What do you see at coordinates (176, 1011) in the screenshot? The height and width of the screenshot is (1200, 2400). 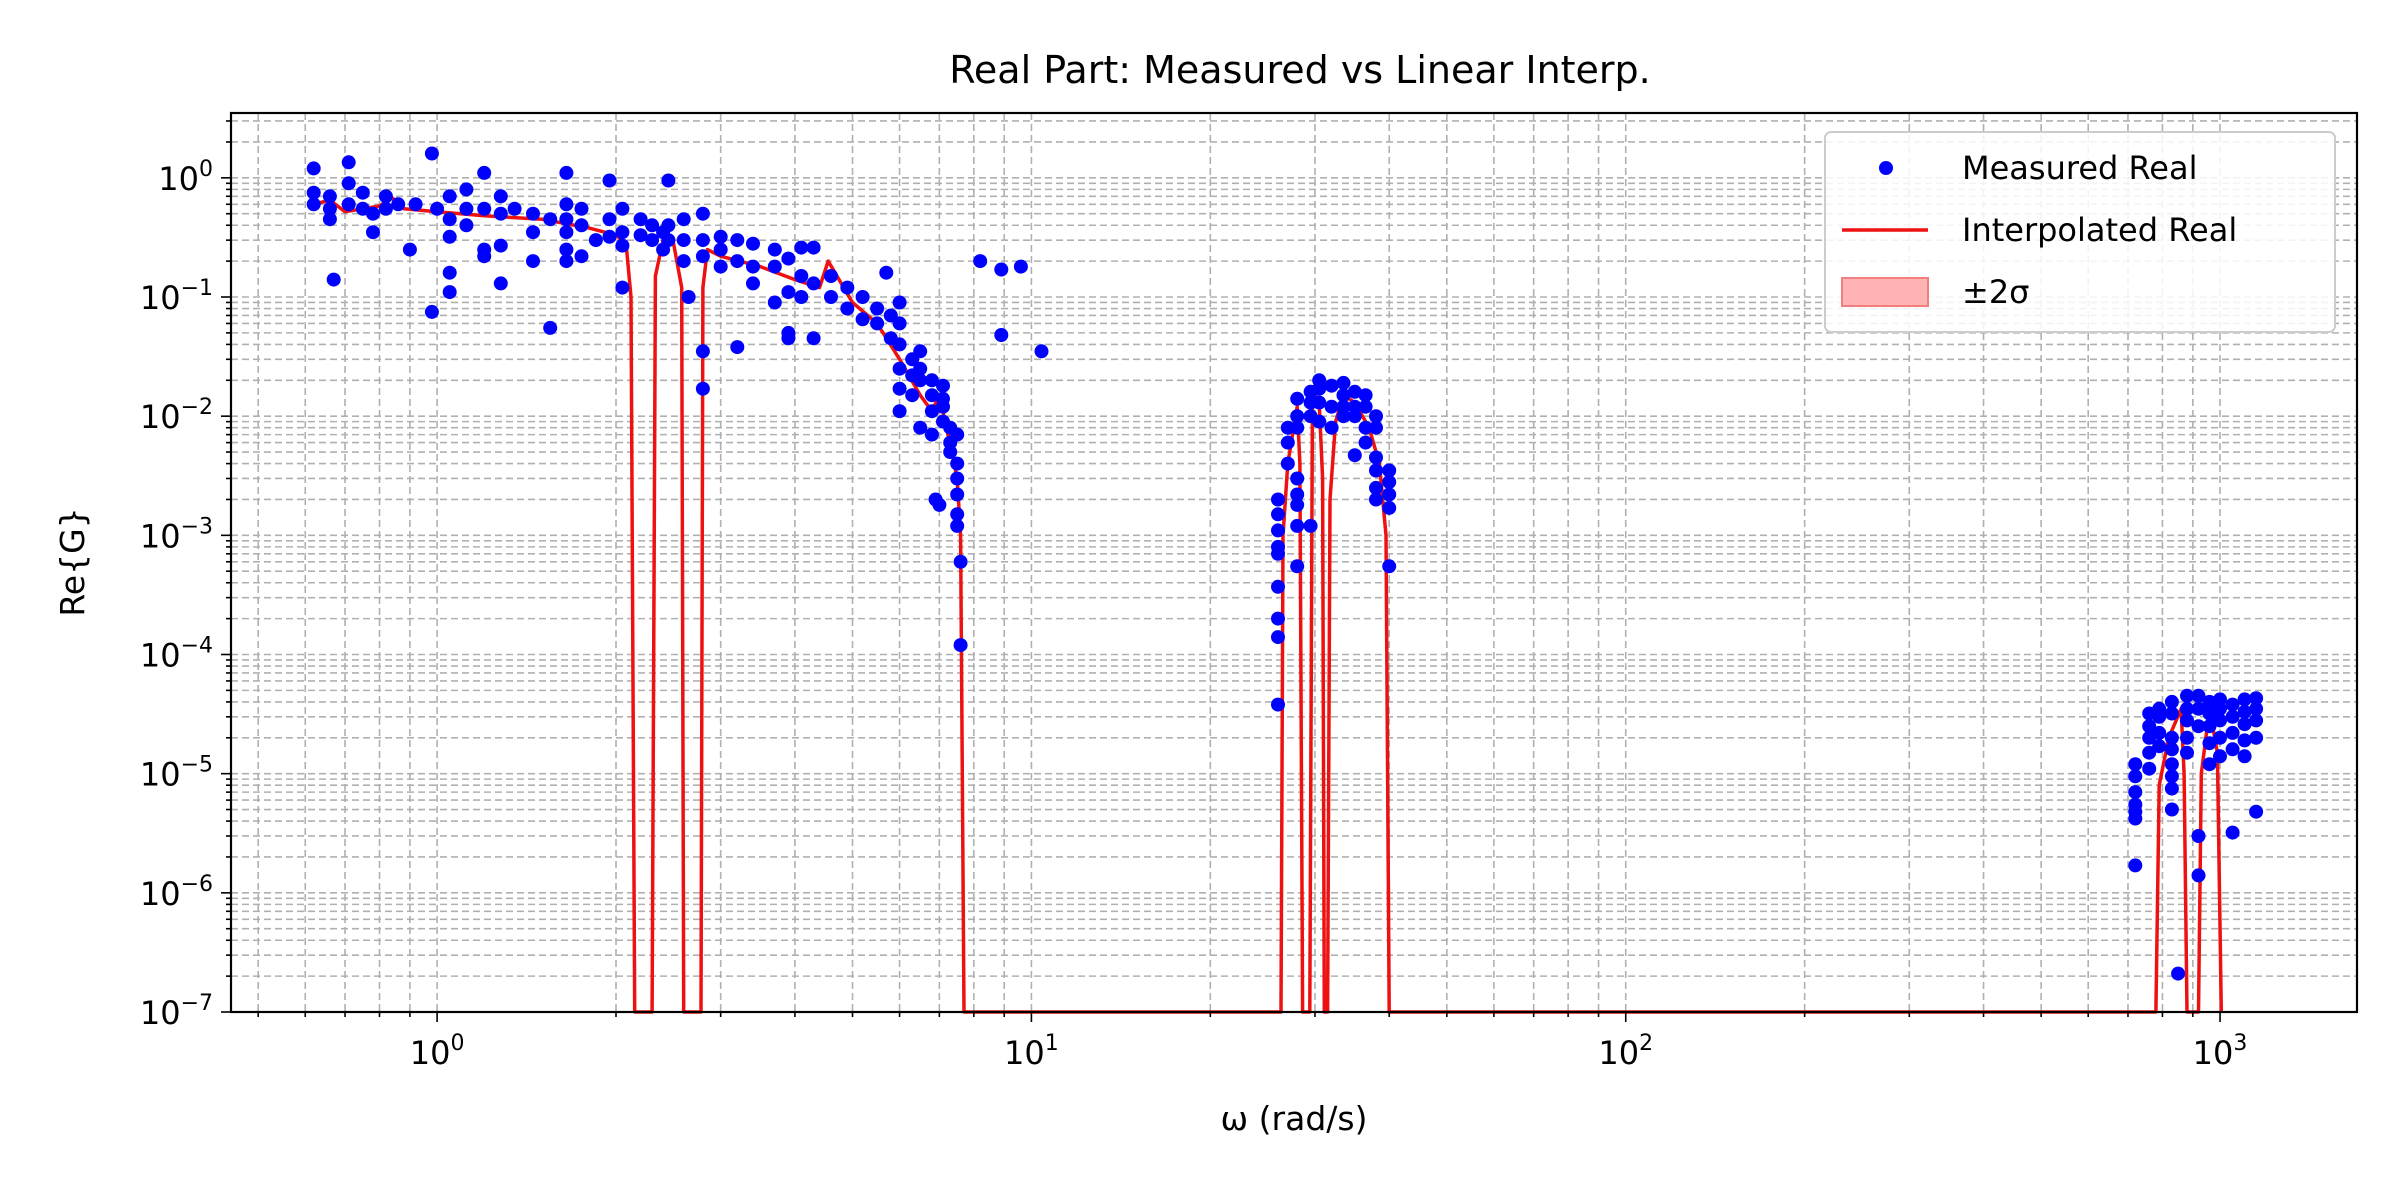 I see `y-tick-label: 10⁻⁷` at bounding box center [176, 1011].